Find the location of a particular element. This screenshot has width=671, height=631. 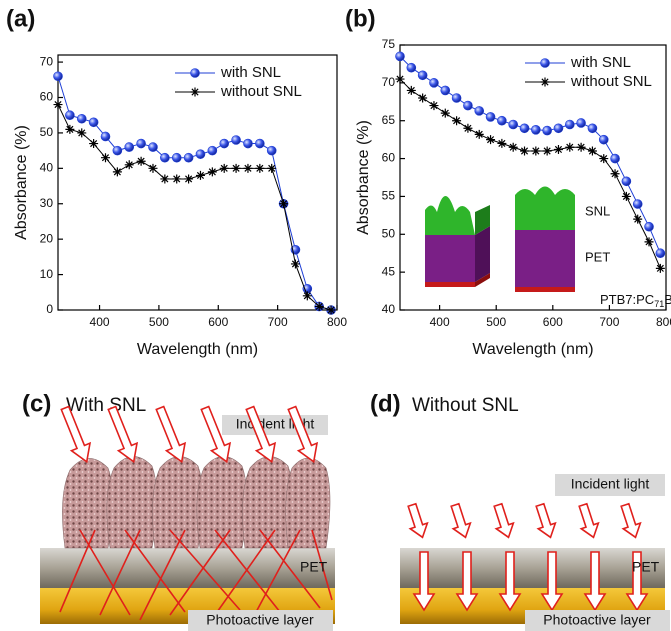

label: PET is located at coordinates (314, 567).